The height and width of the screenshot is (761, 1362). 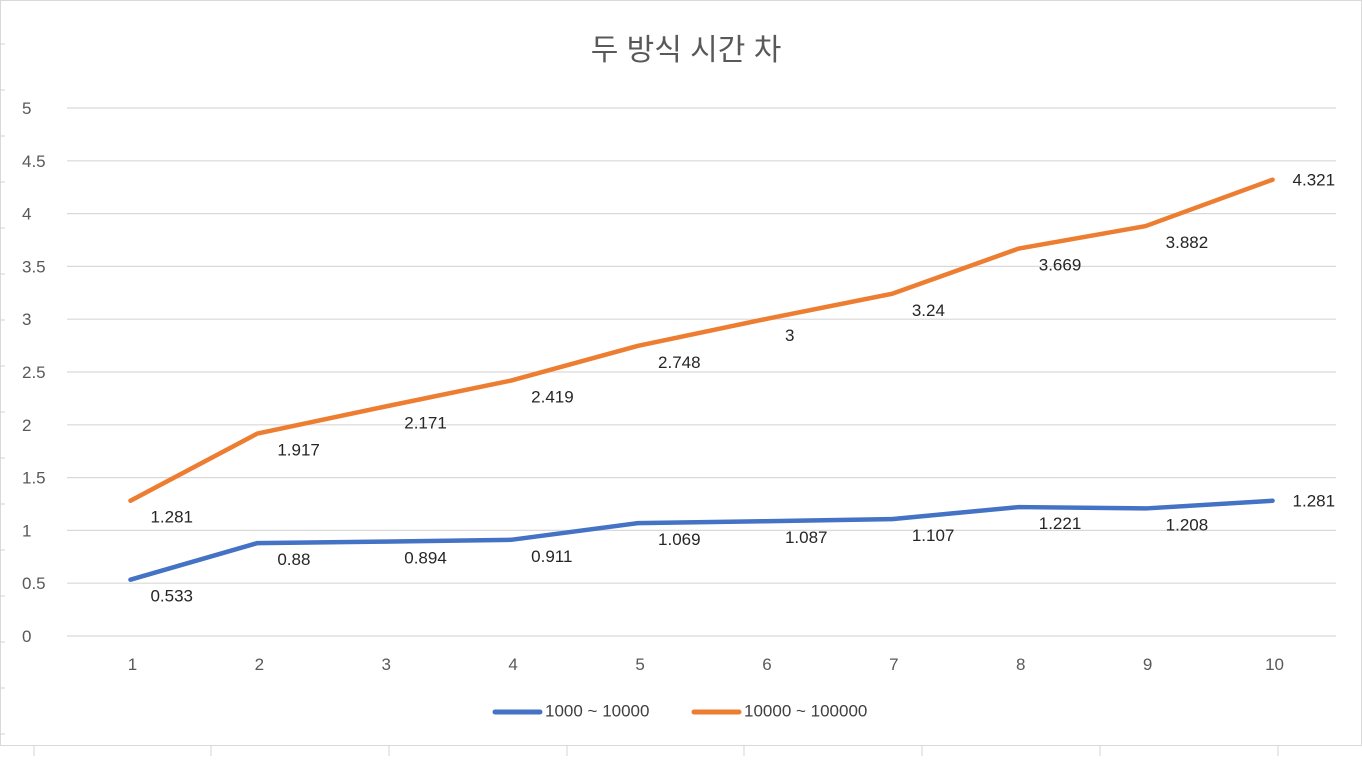 I want to click on y-tick-label: 0.5, so click(x=34, y=583).